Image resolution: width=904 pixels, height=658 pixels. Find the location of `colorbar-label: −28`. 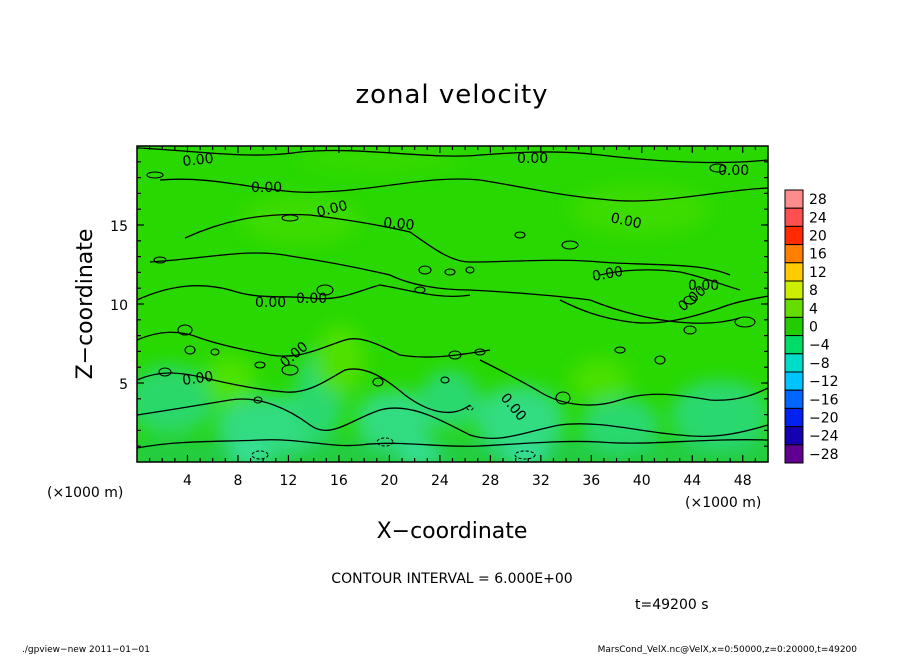

colorbar-label: −28 is located at coordinates (824, 455).